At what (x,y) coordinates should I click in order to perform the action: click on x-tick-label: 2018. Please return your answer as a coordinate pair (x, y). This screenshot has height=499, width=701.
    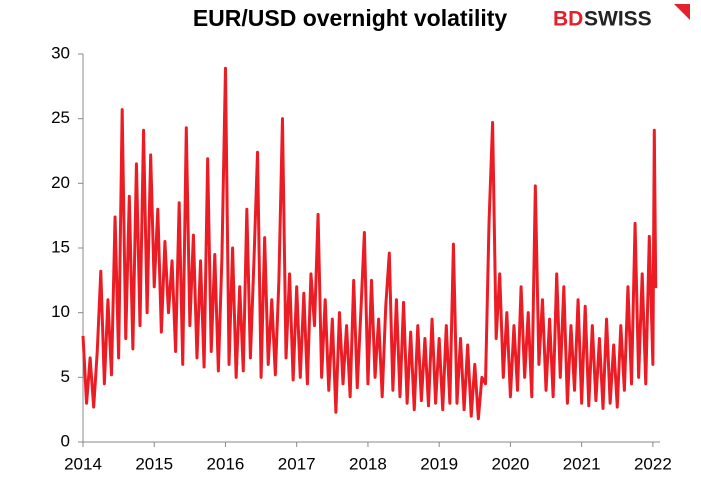
    Looking at the image, I should click on (368, 463).